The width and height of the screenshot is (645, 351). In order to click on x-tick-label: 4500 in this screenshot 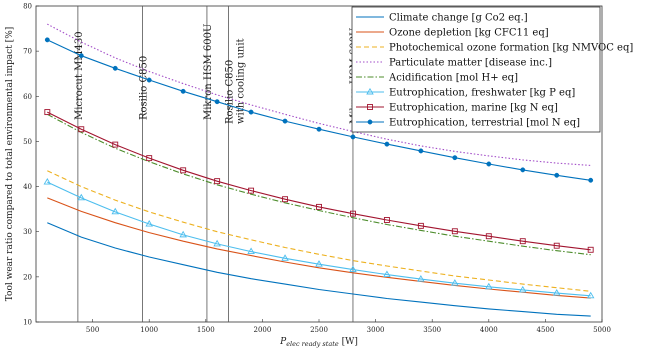, I will do `click(545, 330)`.